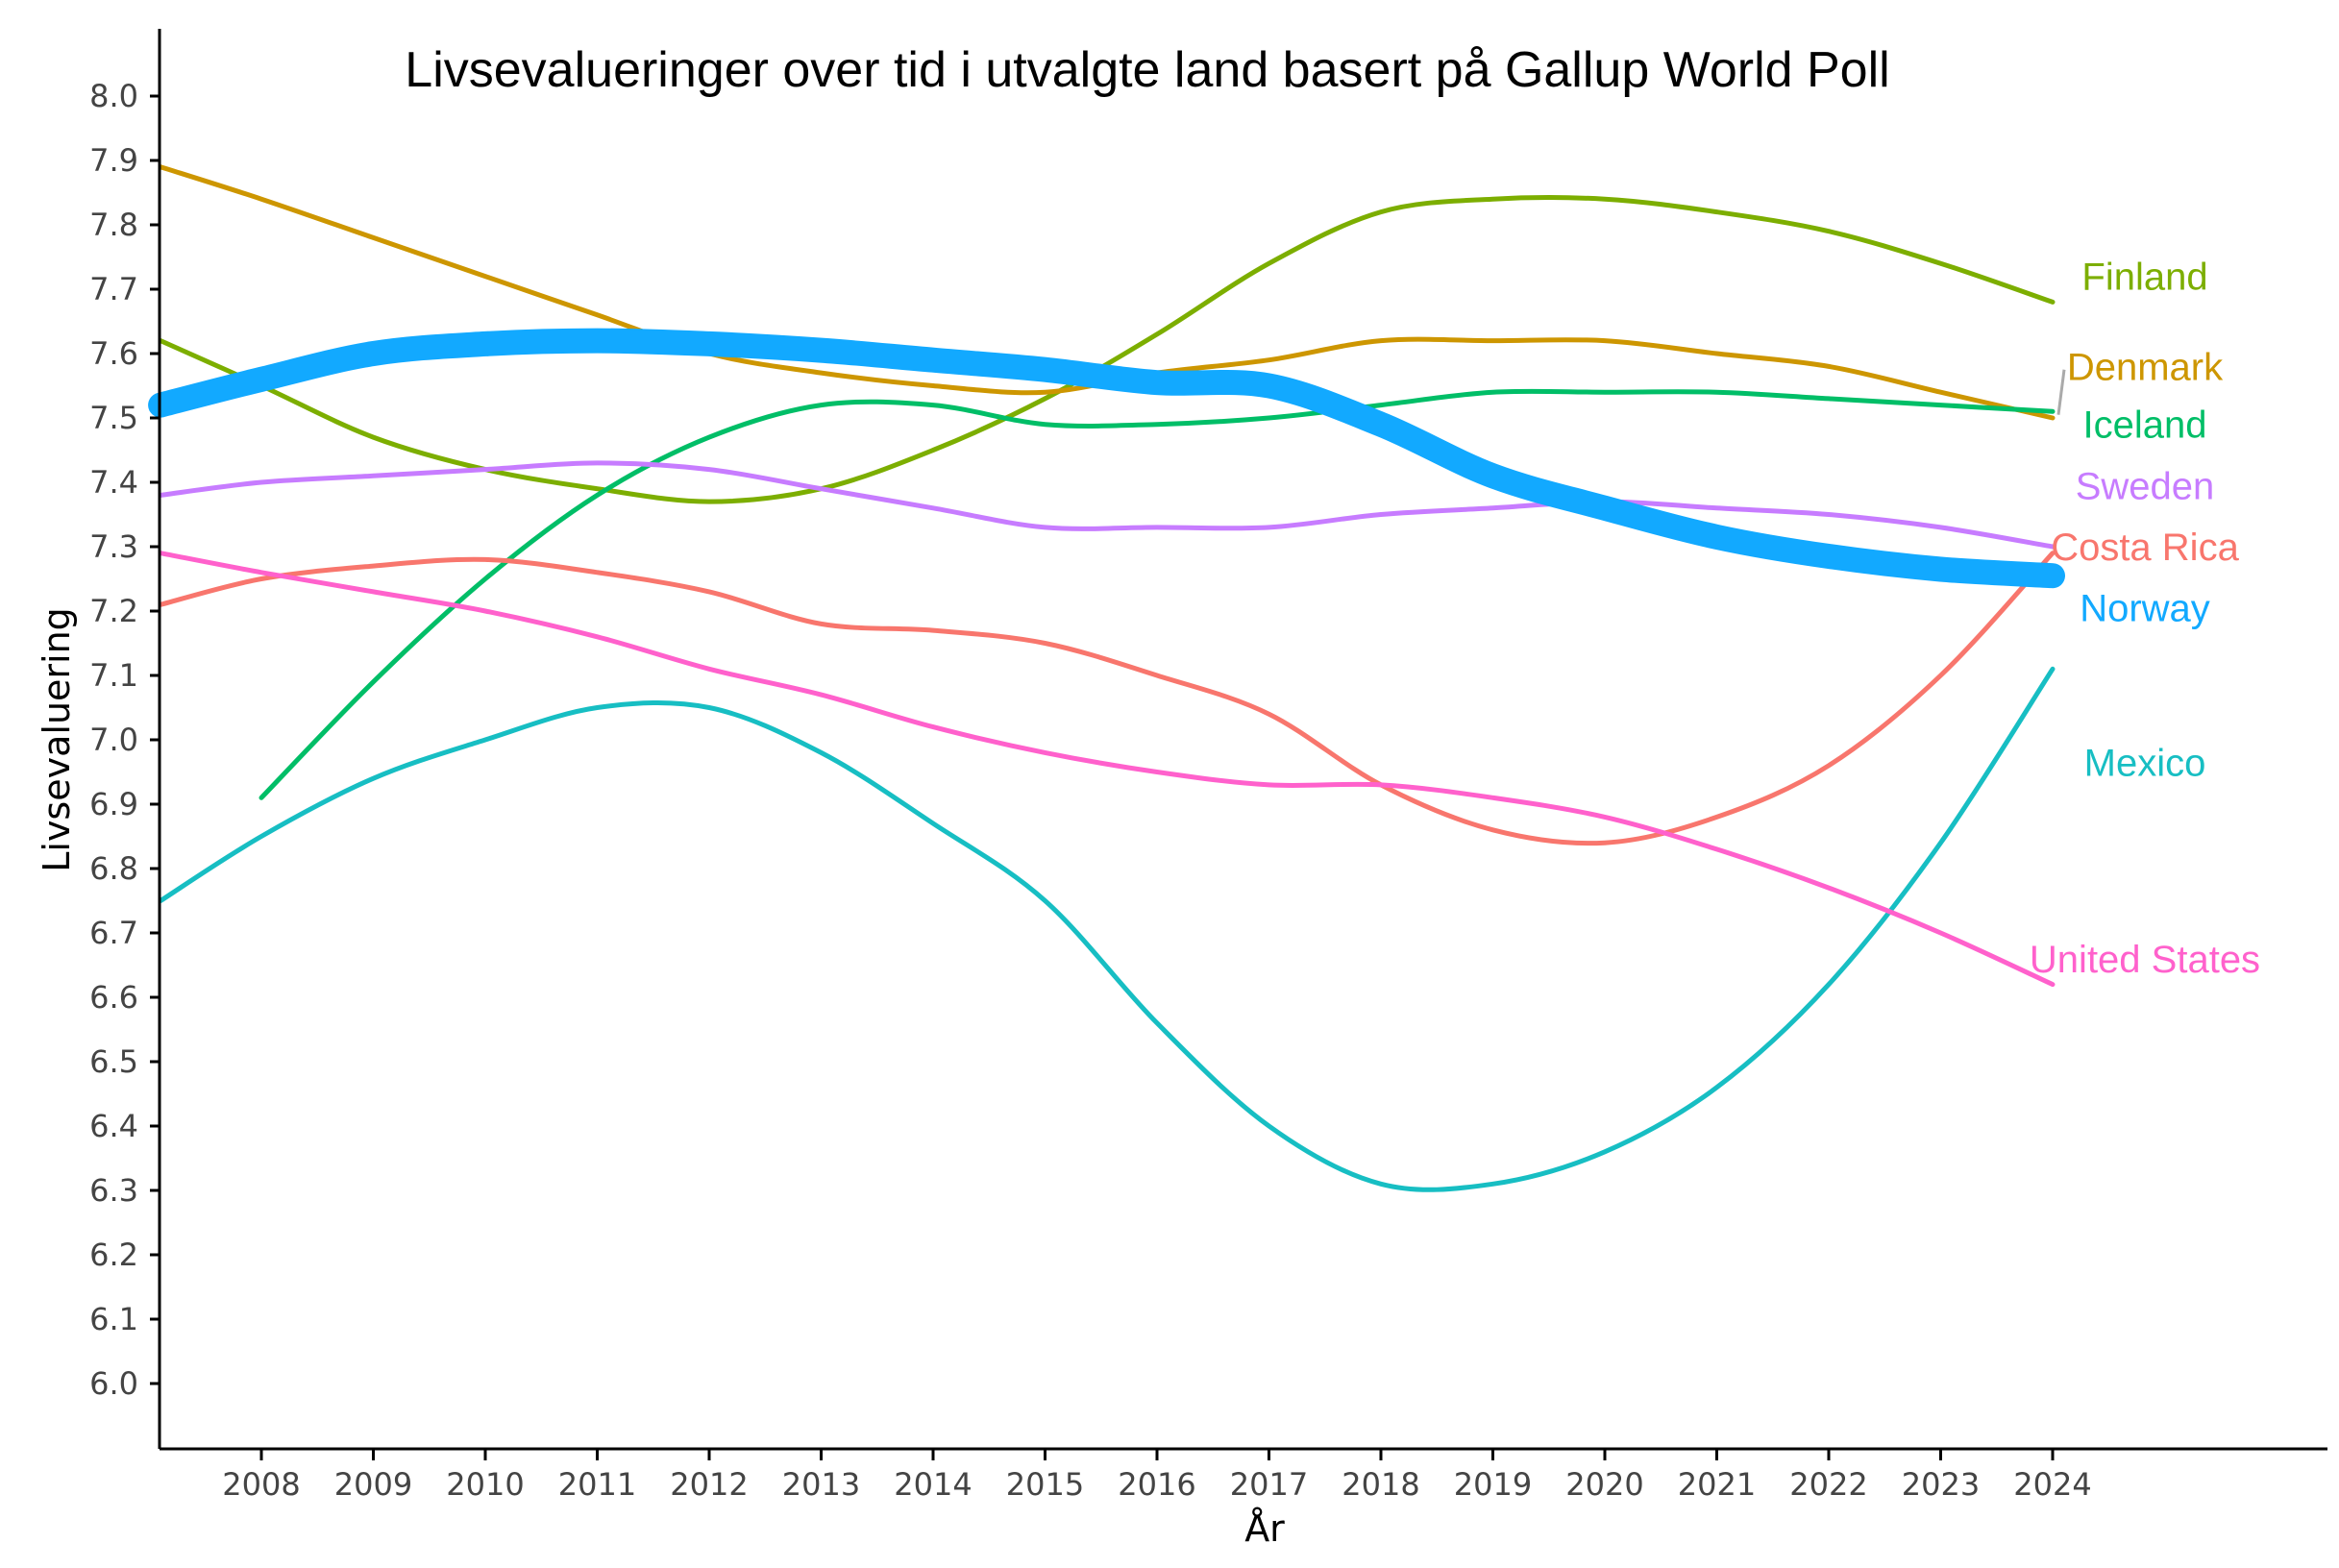  I want to click on x-tick-label: 2014, so click(933, 1485).